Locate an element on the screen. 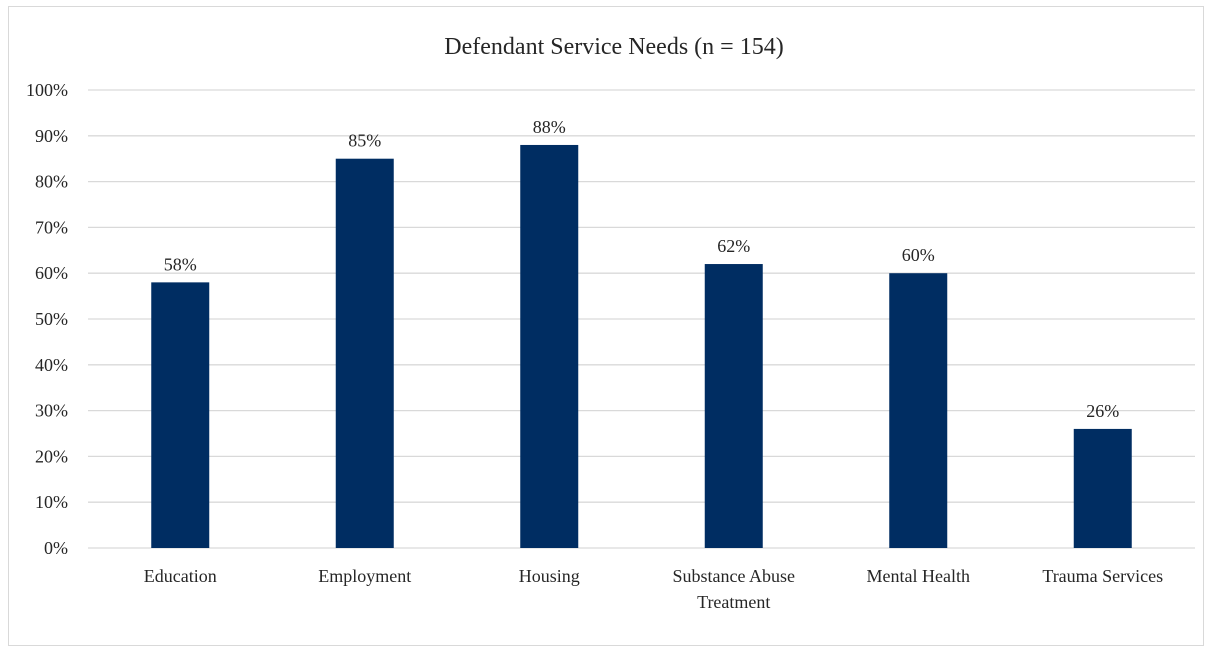  y-tick-label: 0% is located at coordinates (56, 548).